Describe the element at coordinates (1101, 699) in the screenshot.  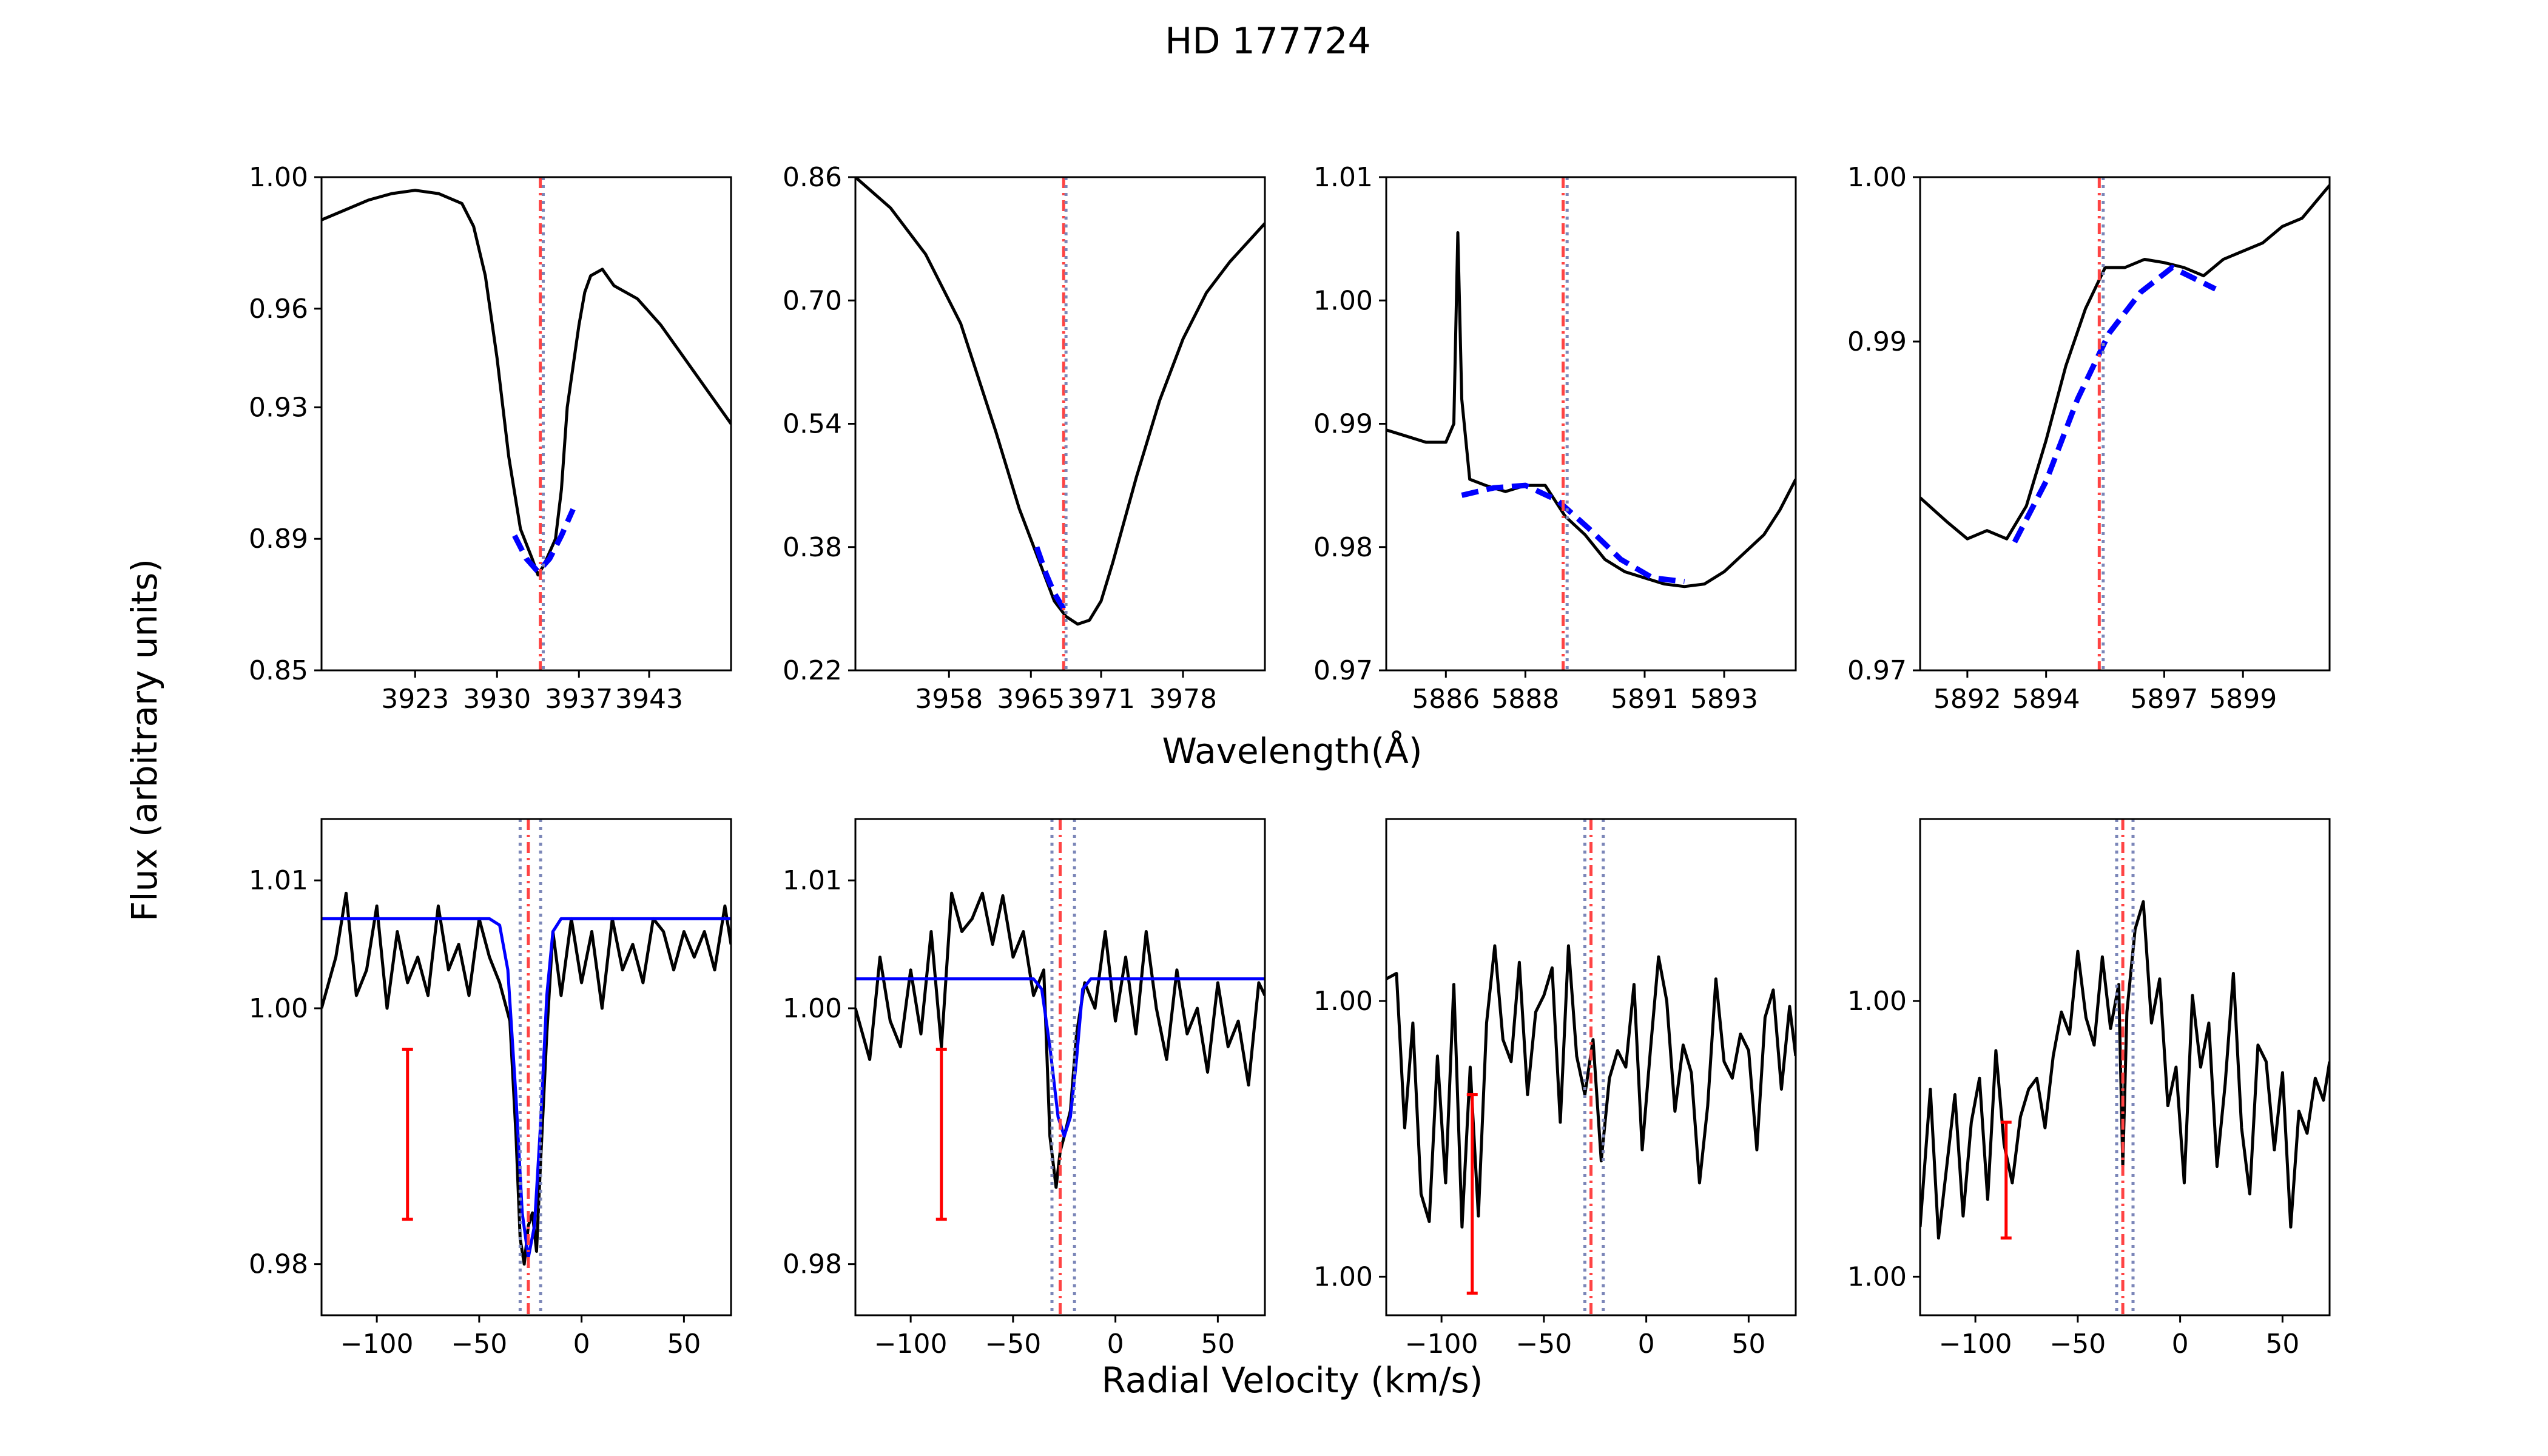
I see `x-tick-label: 3971` at that location.